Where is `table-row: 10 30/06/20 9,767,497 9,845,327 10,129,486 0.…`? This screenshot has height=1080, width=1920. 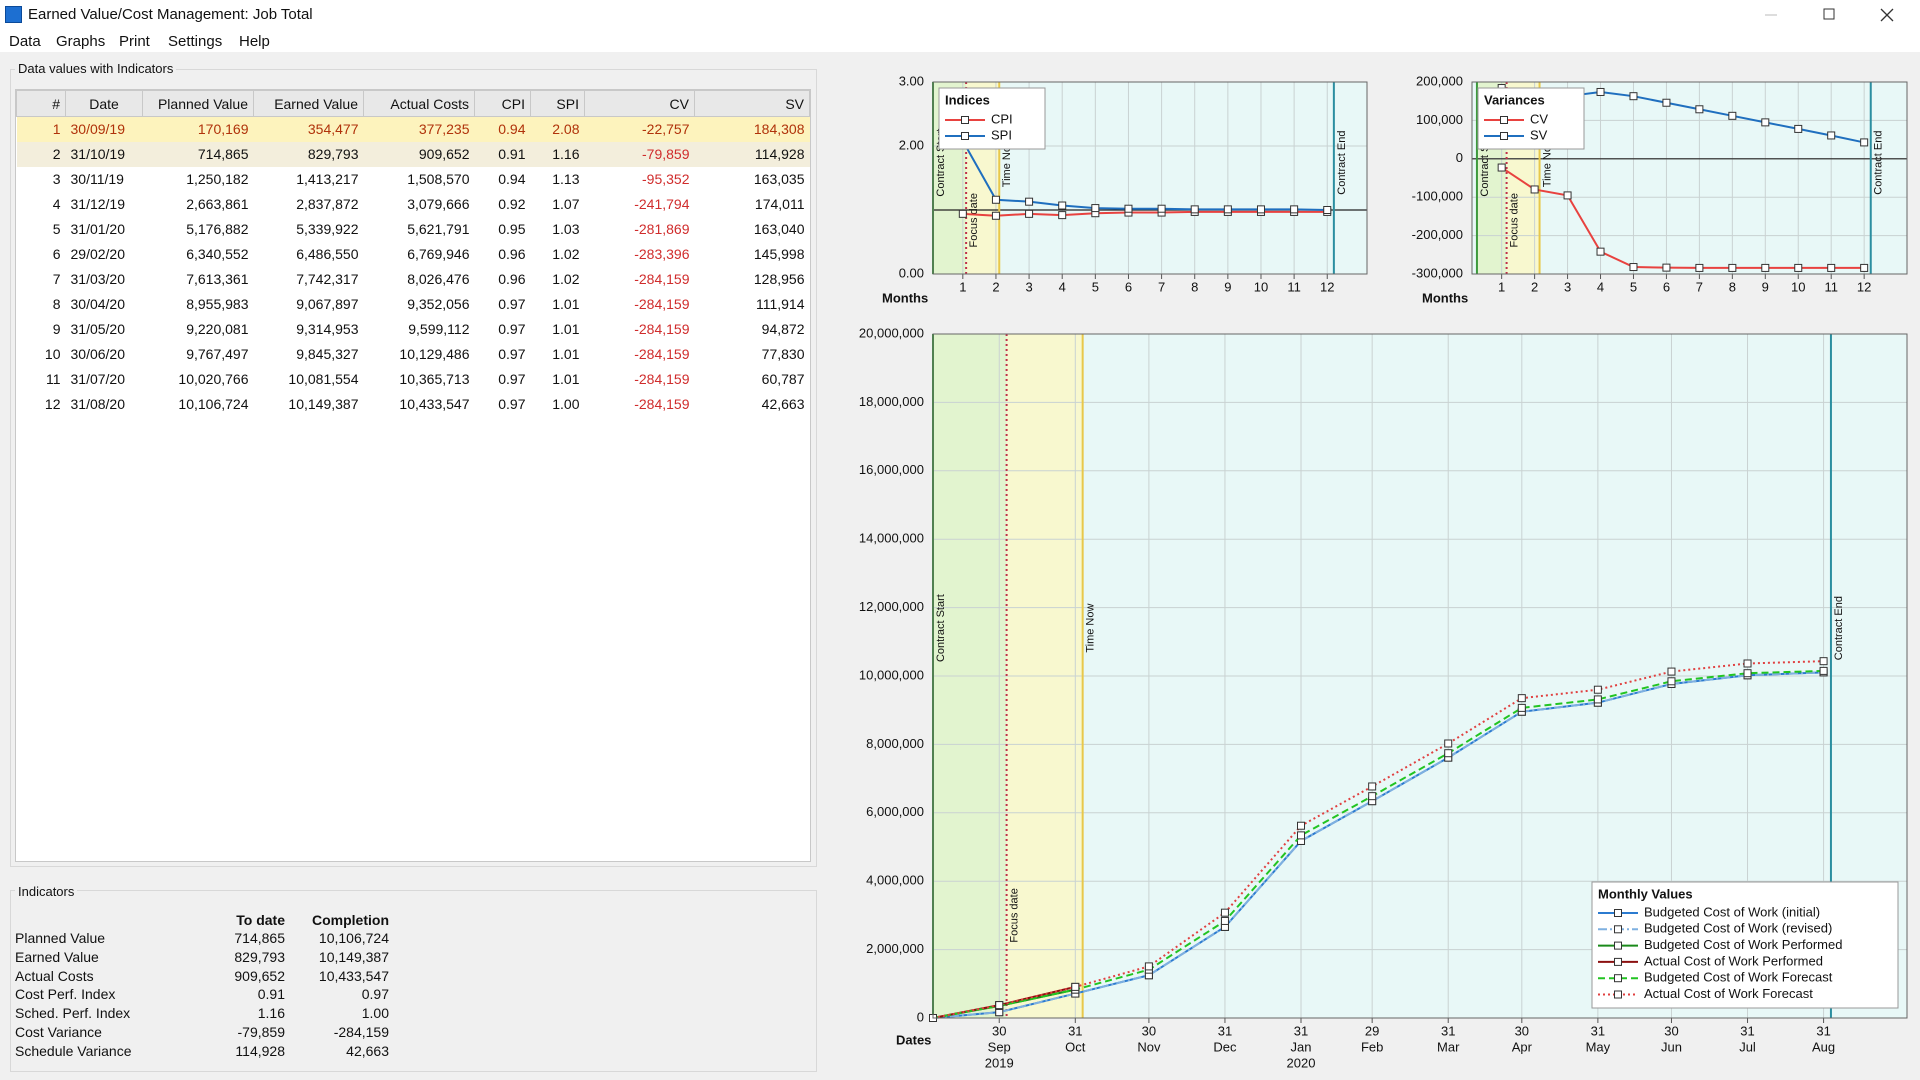
table-row: 10 30/06/20 9,767,497 9,845,327 10,129,486 0.… is located at coordinates (413, 354).